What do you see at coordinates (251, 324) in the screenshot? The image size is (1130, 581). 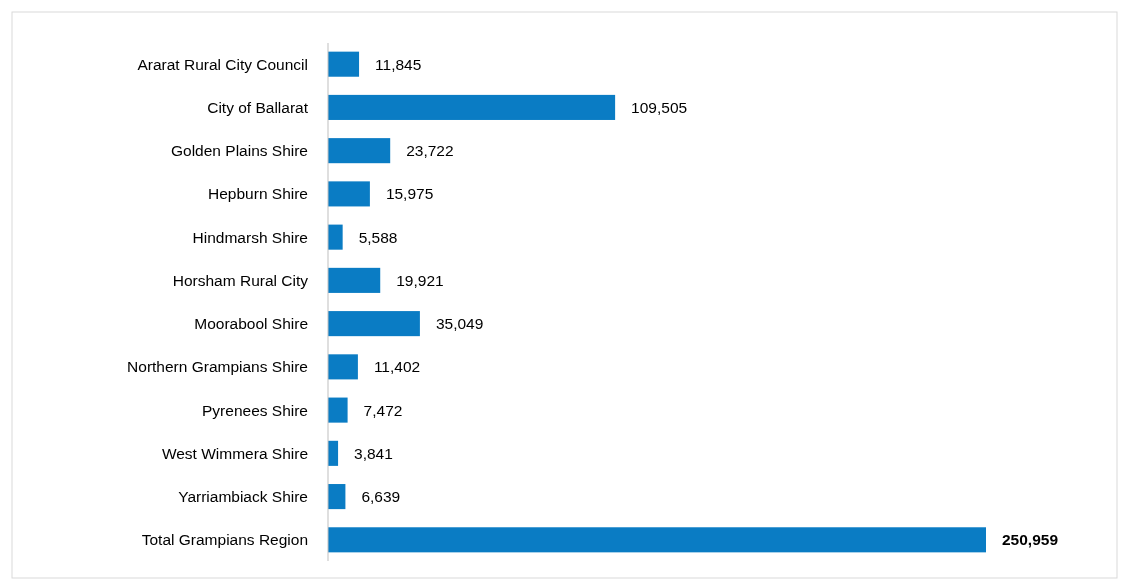 I see `y-tick-label: Moorabool Shire` at bounding box center [251, 324].